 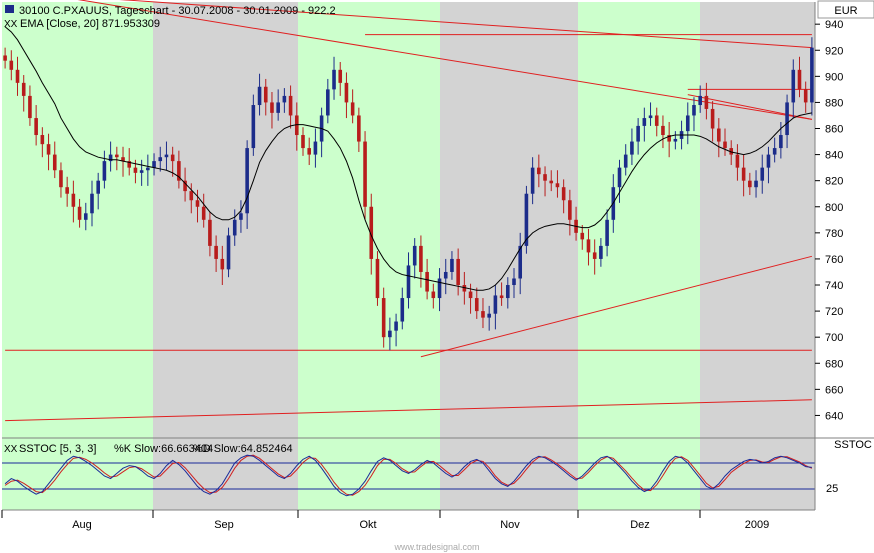 What do you see at coordinates (57, 449) in the screenshot?
I see `stoch-title: SSTOC [5, 3, 3]` at bounding box center [57, 449].